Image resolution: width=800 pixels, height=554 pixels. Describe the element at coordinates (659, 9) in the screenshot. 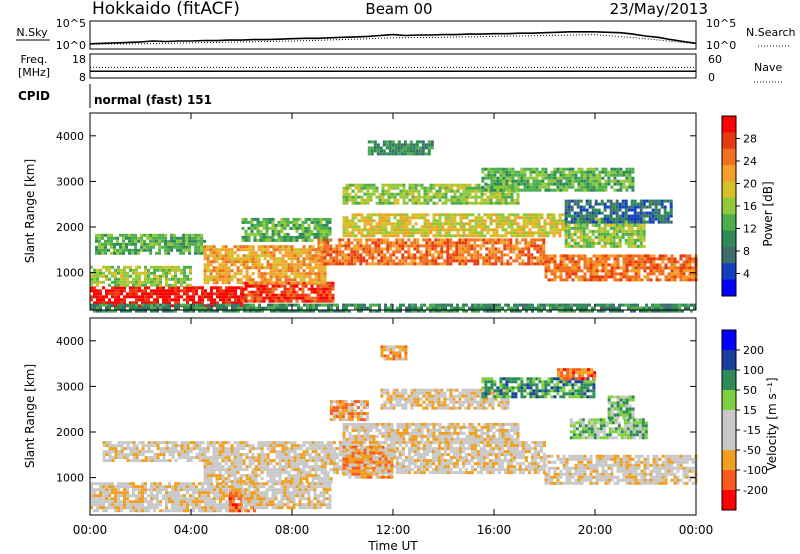

I see `date-title: 23/May/2013` at that location.